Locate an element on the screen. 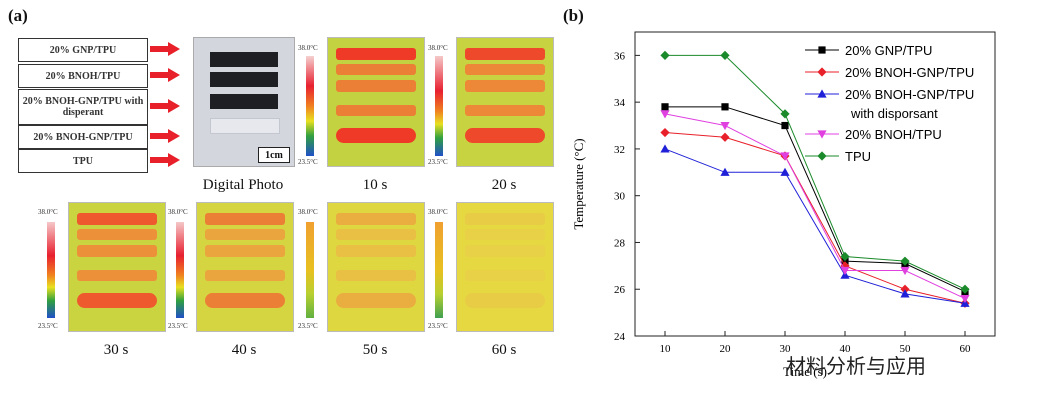 The height and width of the screenshot is (408, 1038). frame-caption: 50 s is located at coordinates (375, 350).